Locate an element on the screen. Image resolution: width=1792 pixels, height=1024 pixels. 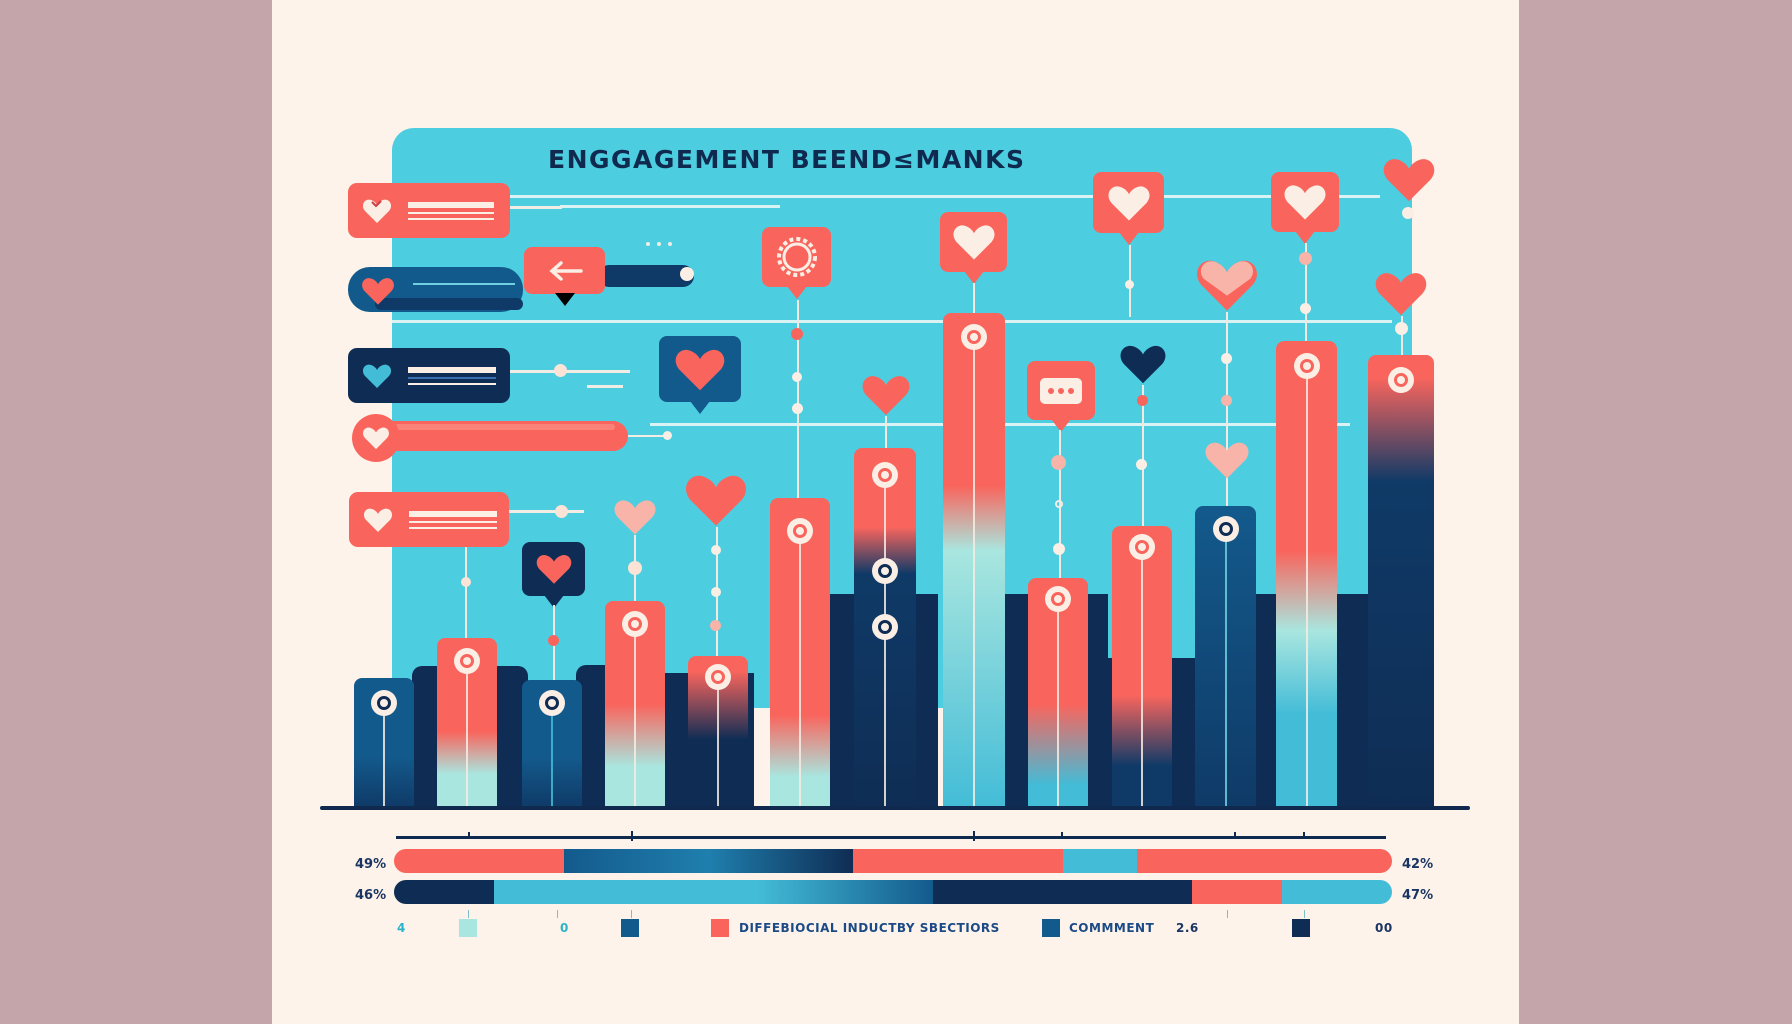
legend-swatch-mint is located at coordinates (468, 928).